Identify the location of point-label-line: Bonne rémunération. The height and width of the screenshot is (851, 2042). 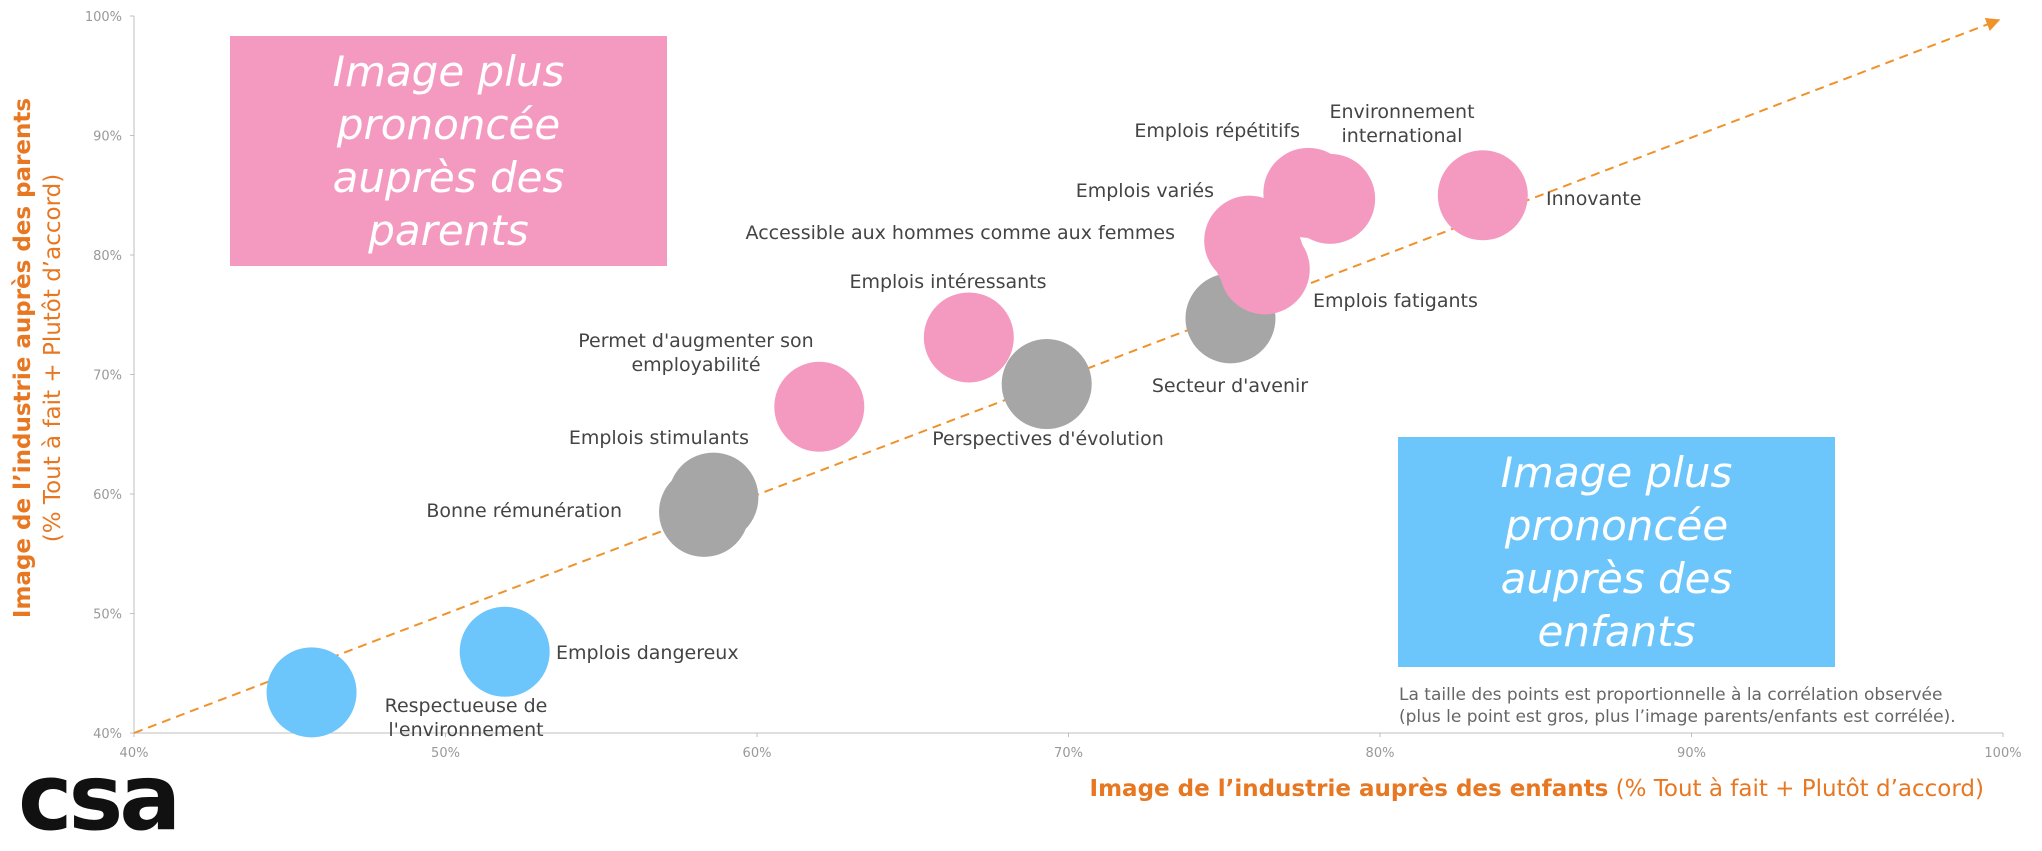
(524, 511).